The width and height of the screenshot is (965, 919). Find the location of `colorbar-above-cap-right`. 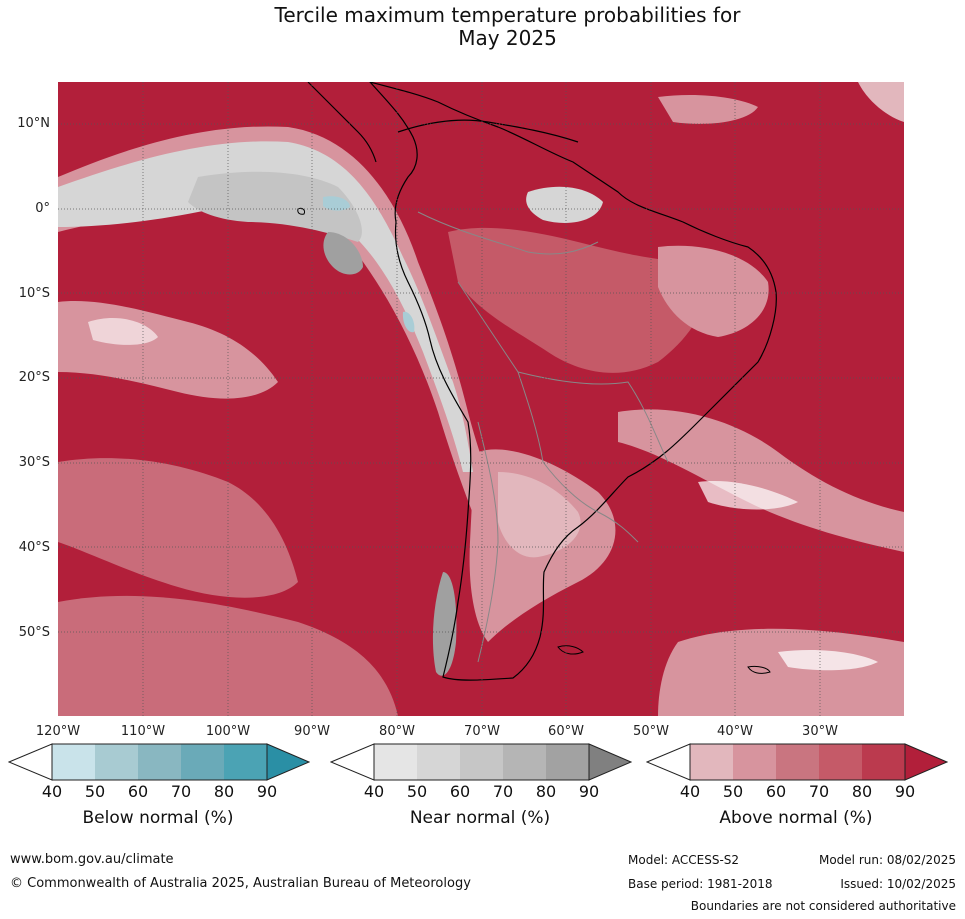

colorbar-above-cap-right is located at coordinates (926, 762).